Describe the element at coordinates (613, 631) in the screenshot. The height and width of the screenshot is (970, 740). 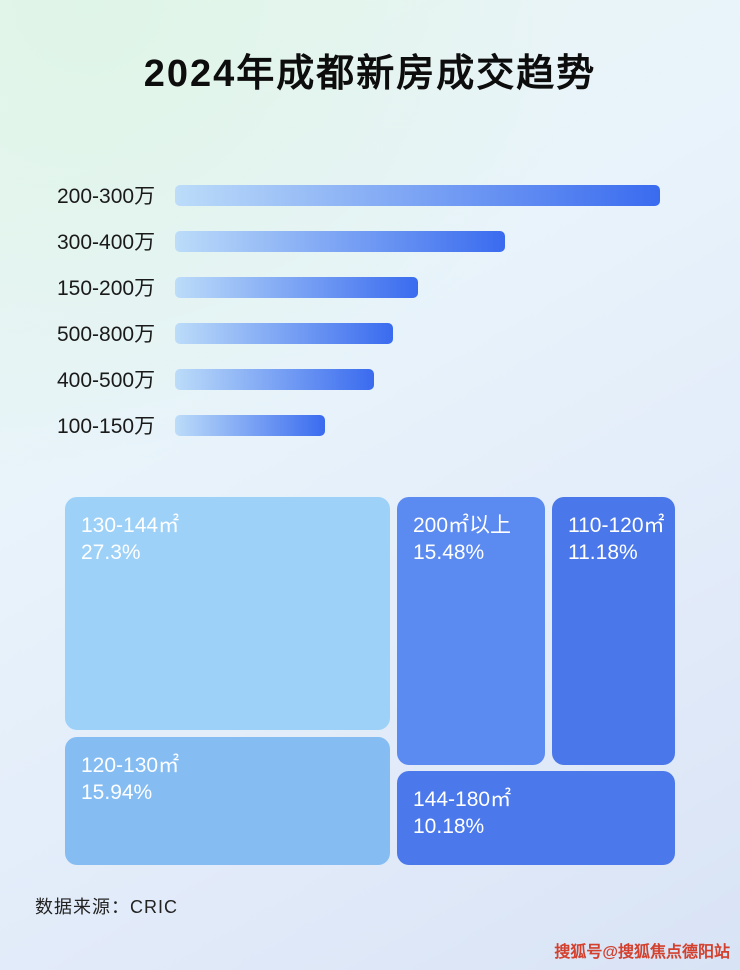
I see `treemap-box: 110-120㎡ 11.18%` at that location.